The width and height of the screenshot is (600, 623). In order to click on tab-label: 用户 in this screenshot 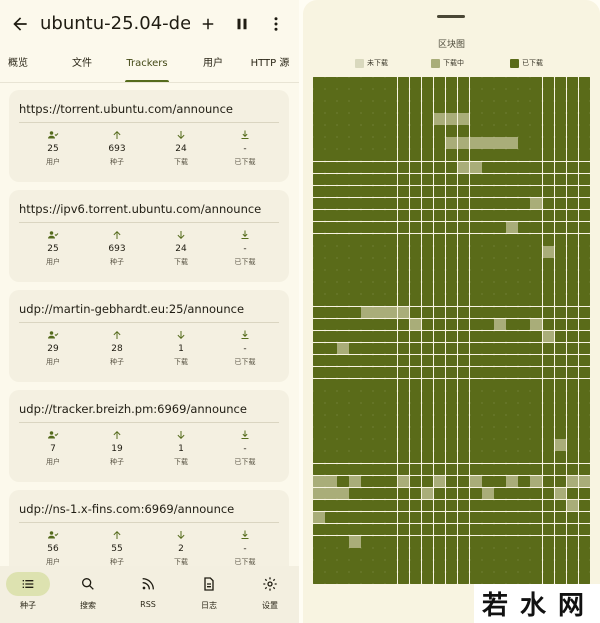, I will do `click(213, 63)`.